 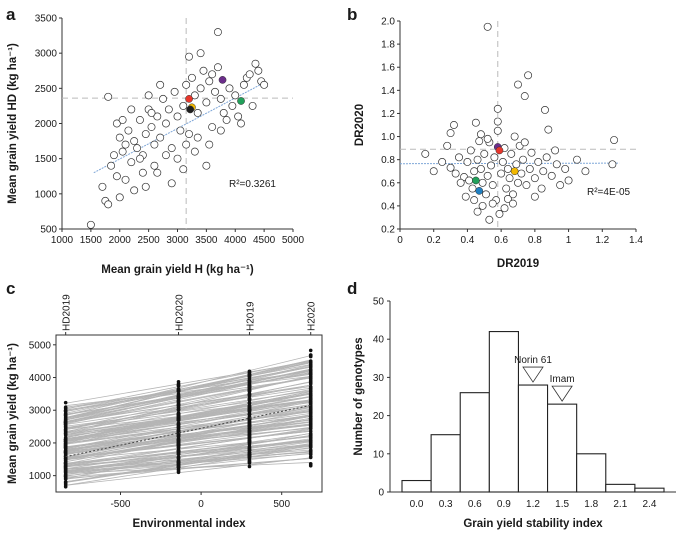 What do you see at coordinates (417, 504) in the screenshot?
I see `x-tick-label: 0.0` at bounding box center [417, 504].